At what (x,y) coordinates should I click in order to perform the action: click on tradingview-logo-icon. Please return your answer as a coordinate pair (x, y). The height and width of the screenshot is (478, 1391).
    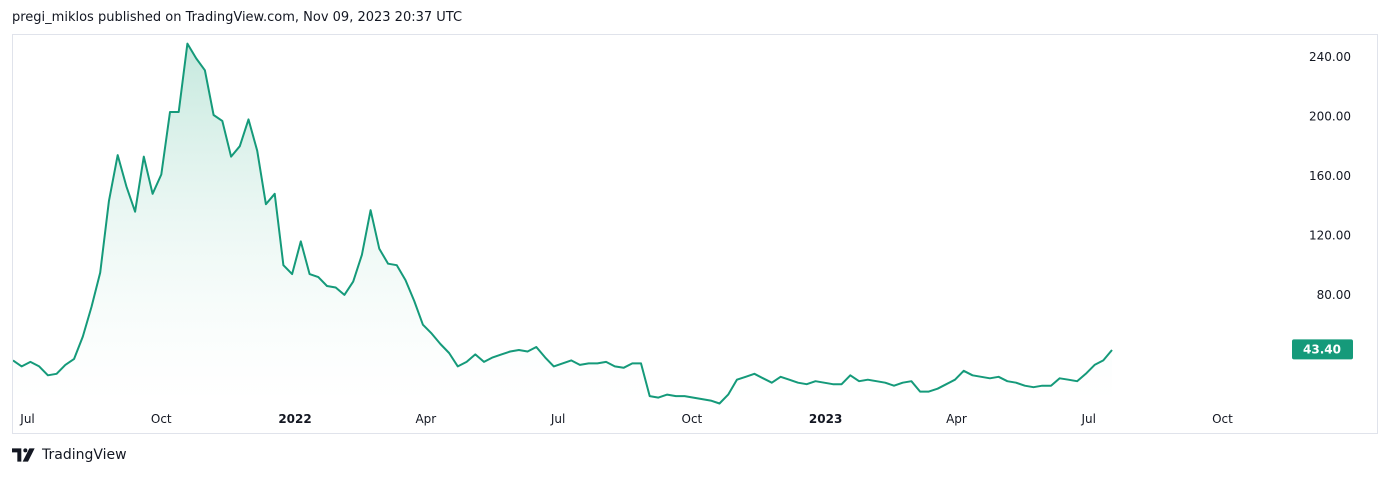
    Looking at the image, I should click on (24, 455).